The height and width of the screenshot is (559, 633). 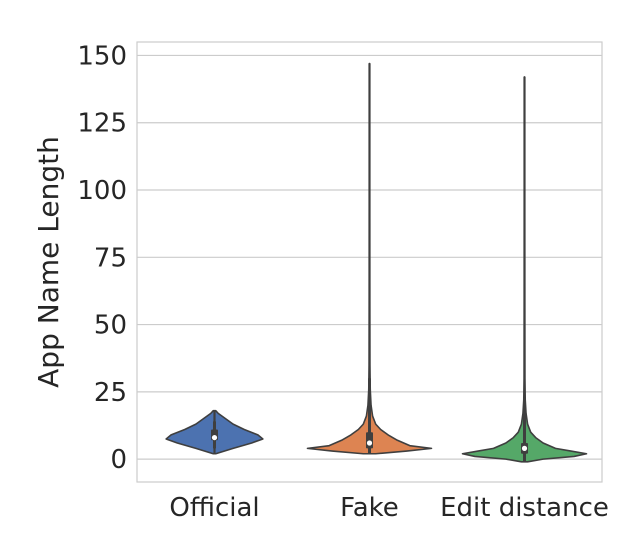 What do you see at coordinates (110, 393) in the screenshot?
I see `y-tick-label-1: 25` at bounding box center [110, 393].